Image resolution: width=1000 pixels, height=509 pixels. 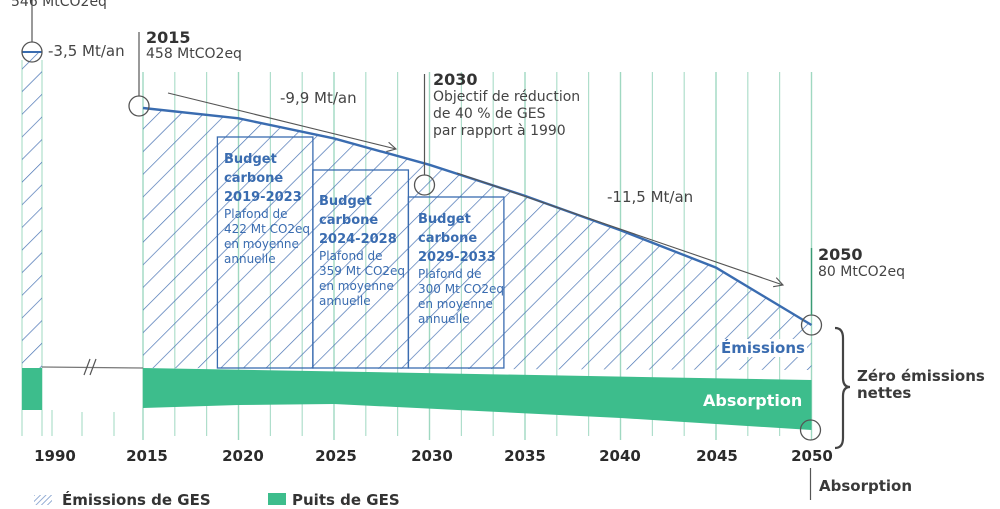 I want to click on zero-net-brace, so click(x=842, y=388).